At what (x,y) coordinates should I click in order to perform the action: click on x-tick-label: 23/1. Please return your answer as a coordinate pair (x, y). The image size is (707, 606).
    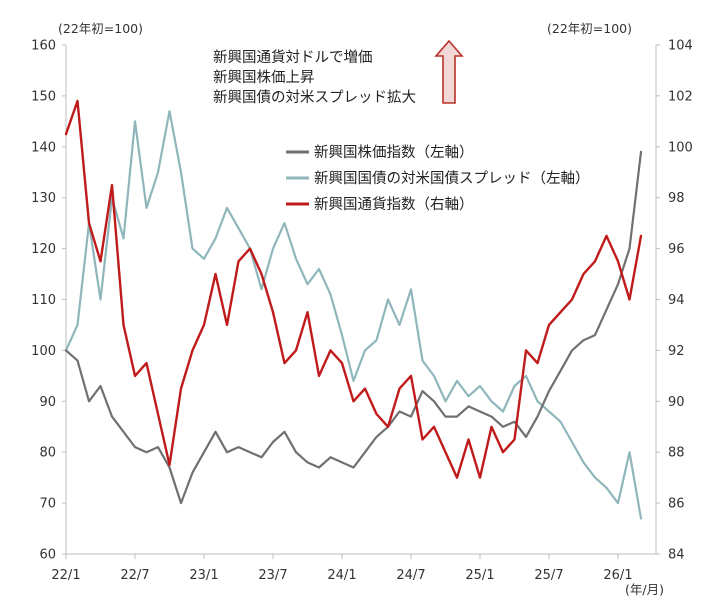
    Looking at the image, I should click on (203, 575).